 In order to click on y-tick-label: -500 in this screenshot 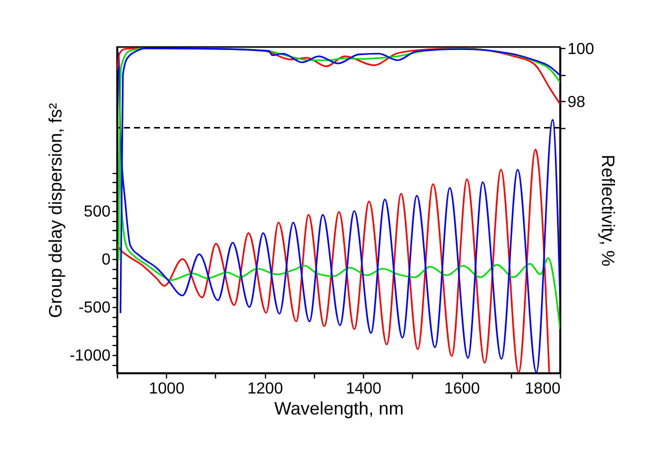, I will do `click(94, 308)`.